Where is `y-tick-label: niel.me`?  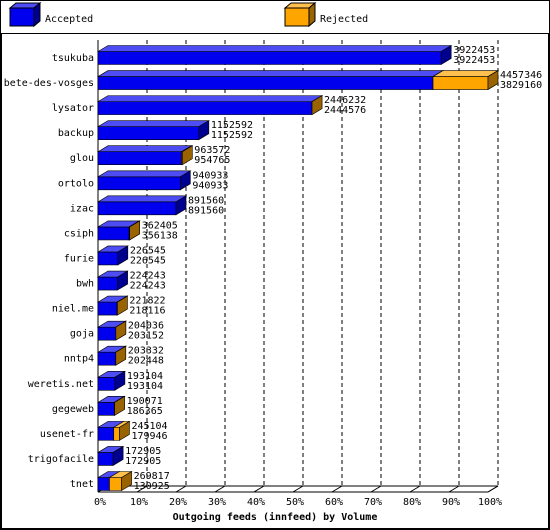
y-tick-label: niel.me is located at coordinates (73, 309).